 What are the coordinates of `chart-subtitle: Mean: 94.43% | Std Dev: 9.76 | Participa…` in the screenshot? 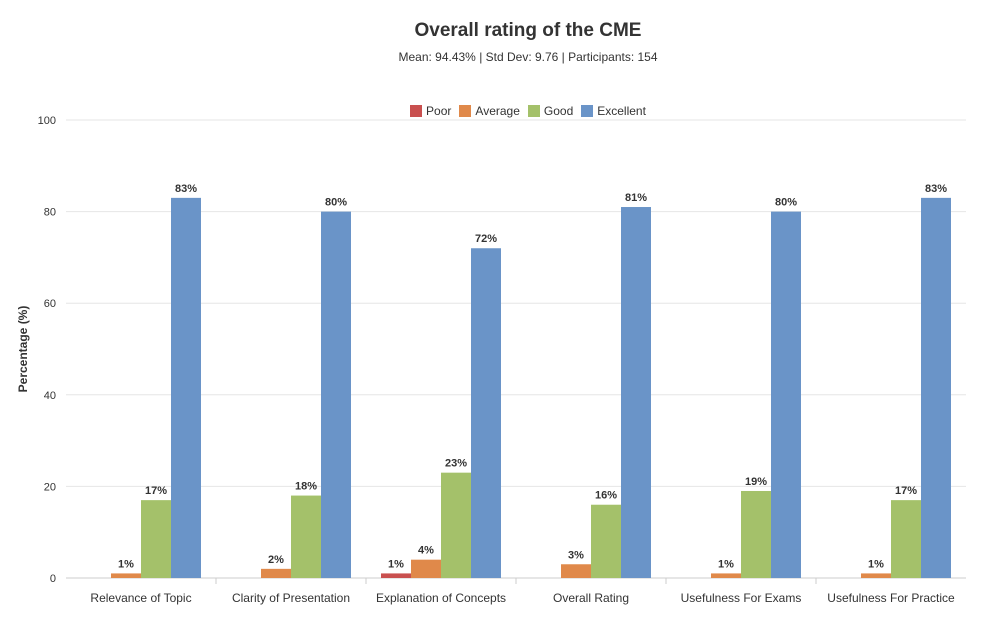 It's located at (528, 57).